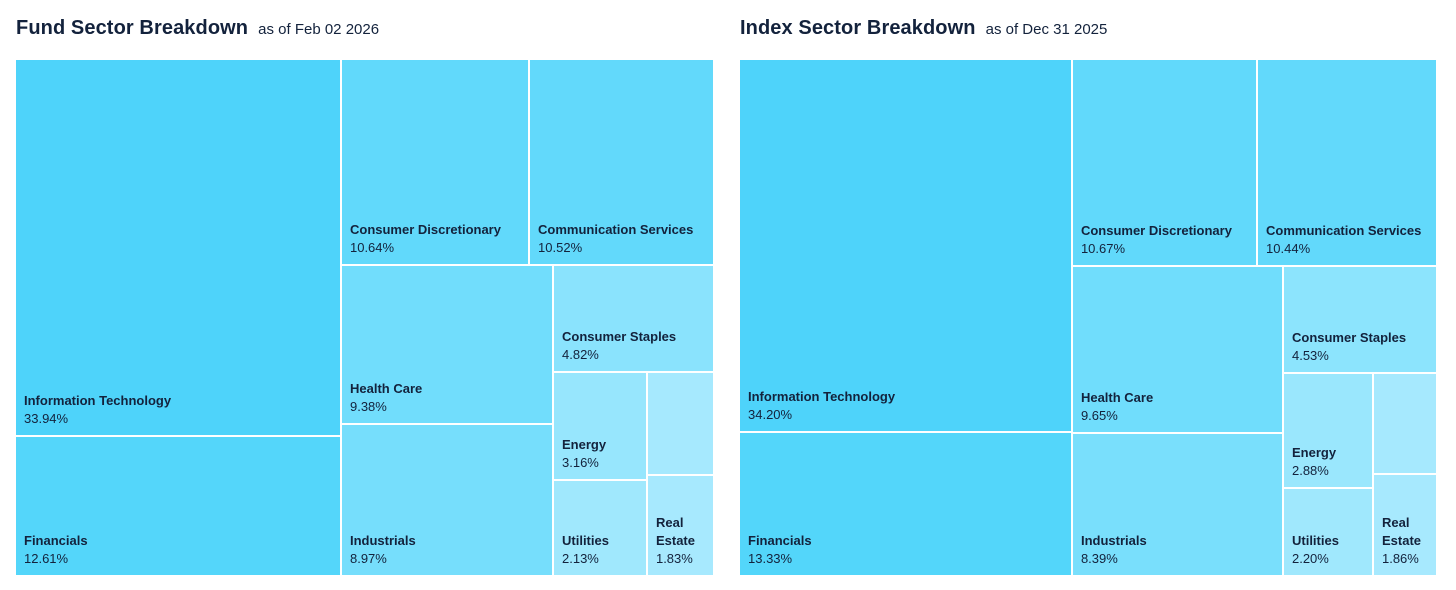 The width and height of the screenshot is (1456, 590). What do you see at coordinates (635, 346) in the screenshot?
I see `cell-label: Consumer Staples 4.82%` at bounding box center [635, 346].